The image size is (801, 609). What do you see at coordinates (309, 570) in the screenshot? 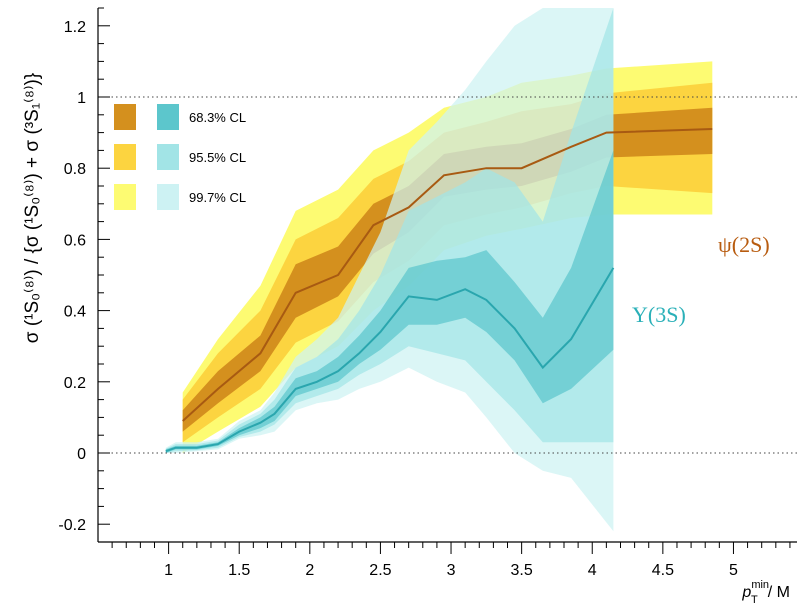
I see `x-tick-label: 2` at bounding box center [309, 570].